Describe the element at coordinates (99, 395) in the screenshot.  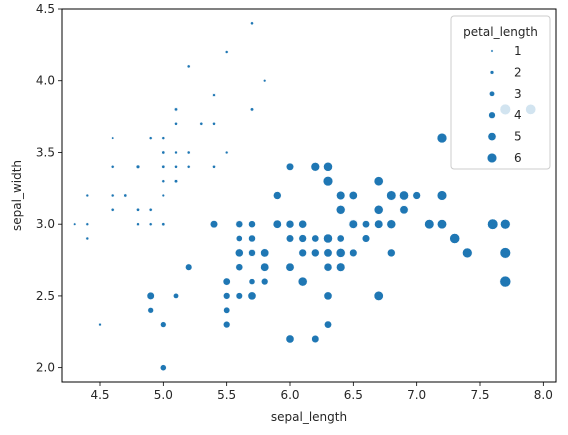
I see `x-tick-label: 4.5` at that location.